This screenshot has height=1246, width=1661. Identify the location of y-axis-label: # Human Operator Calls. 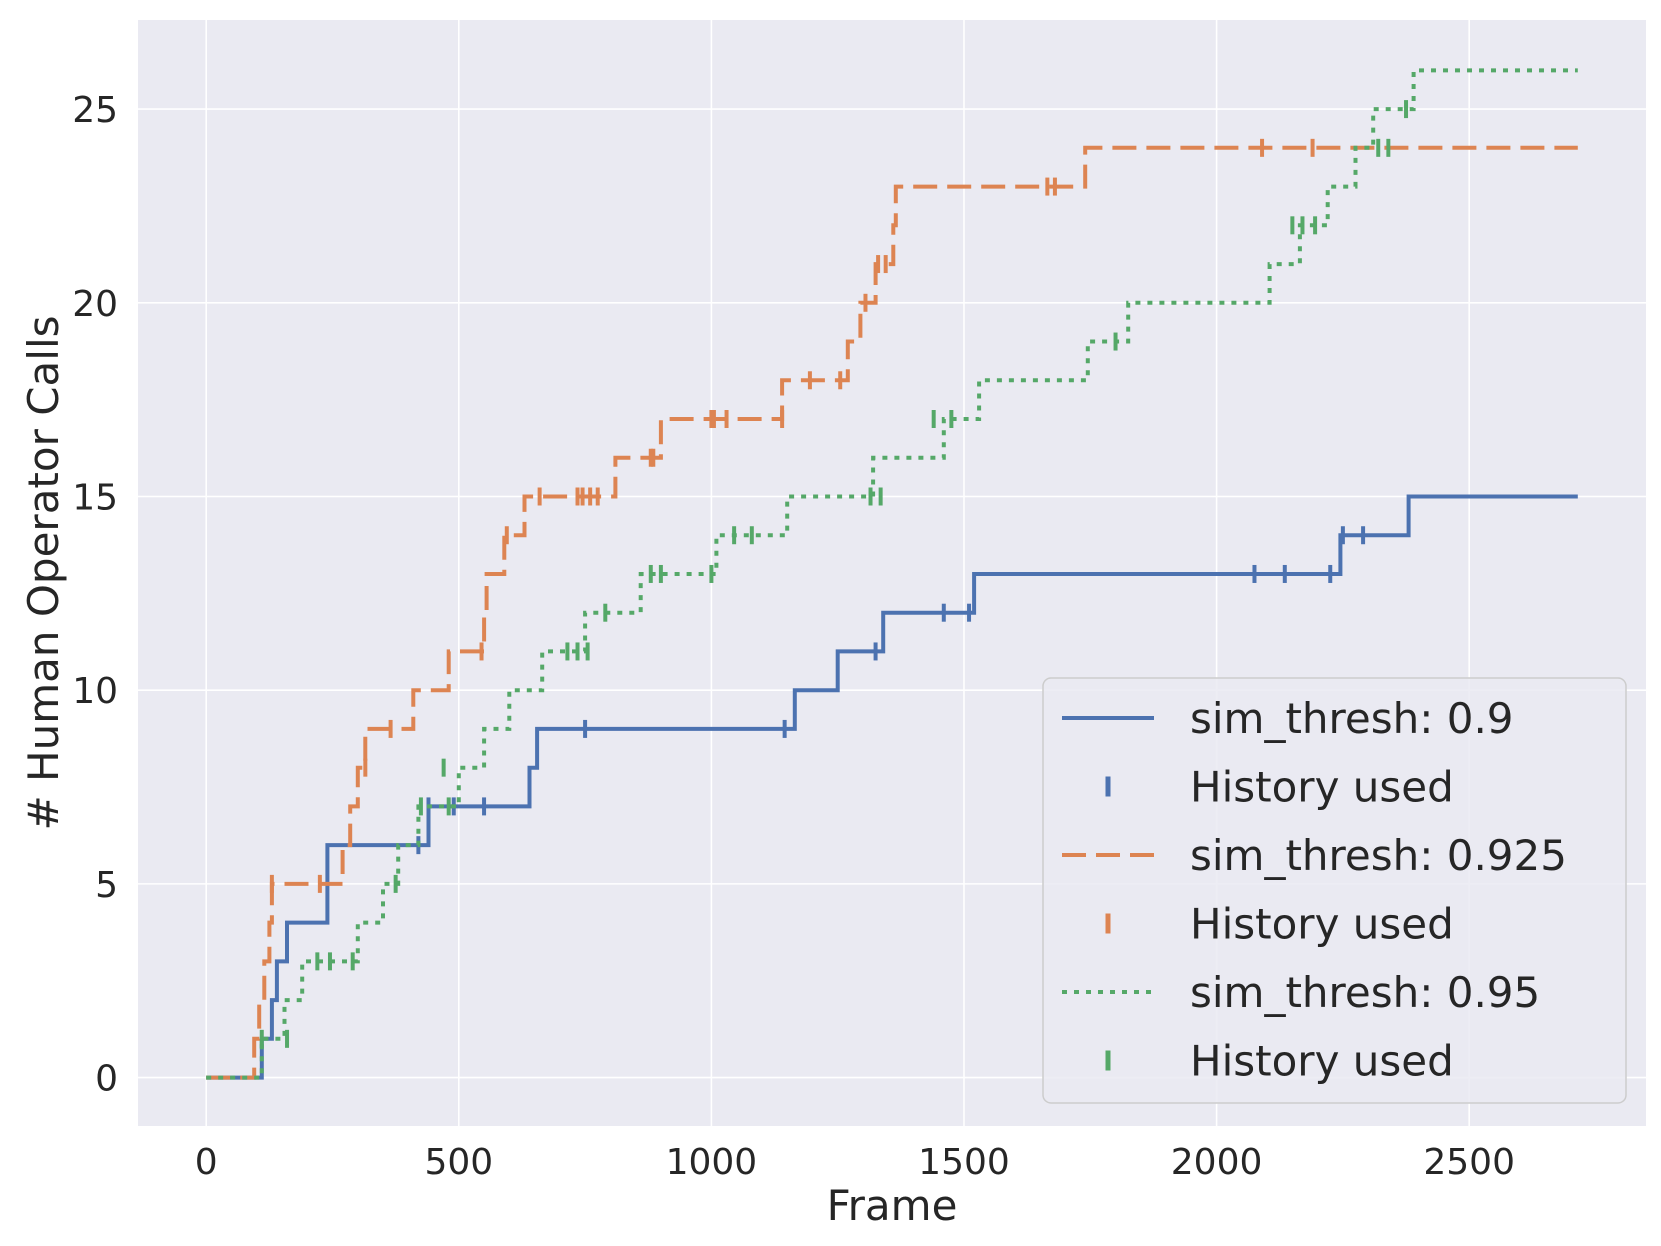
(43, 573).